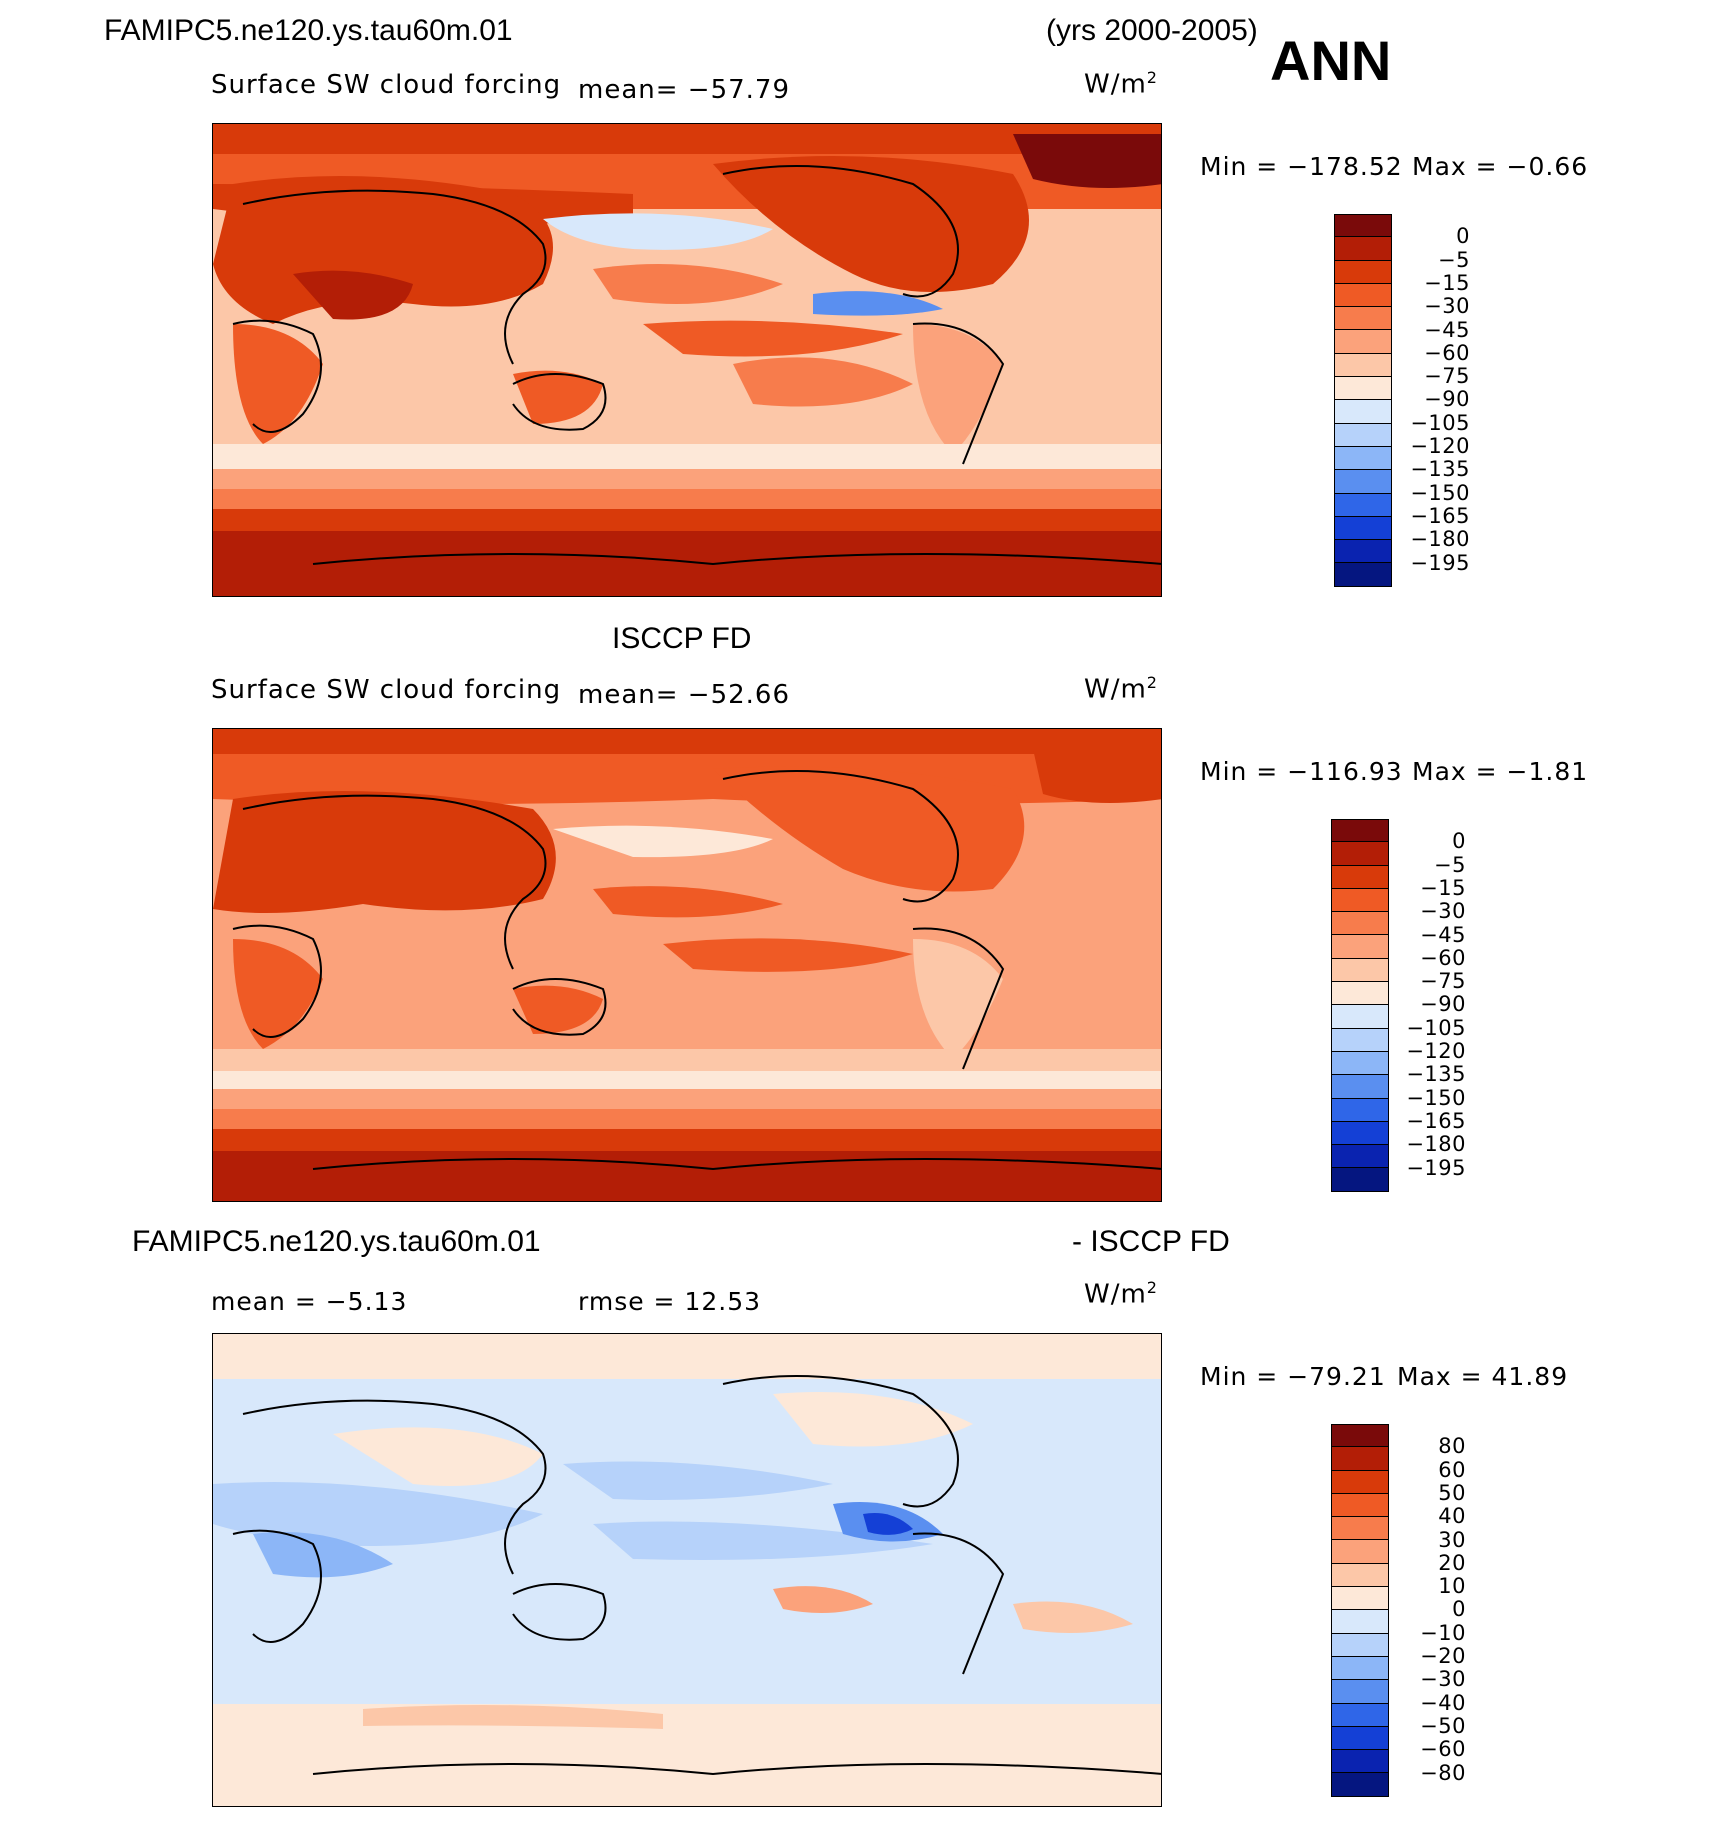 The width and height of the screenshot is (1710, 1825). What do you see at coordinates (1331, 60) in the screenshot?
I see `season-label: ANN` at bounding box center [1331, 60].